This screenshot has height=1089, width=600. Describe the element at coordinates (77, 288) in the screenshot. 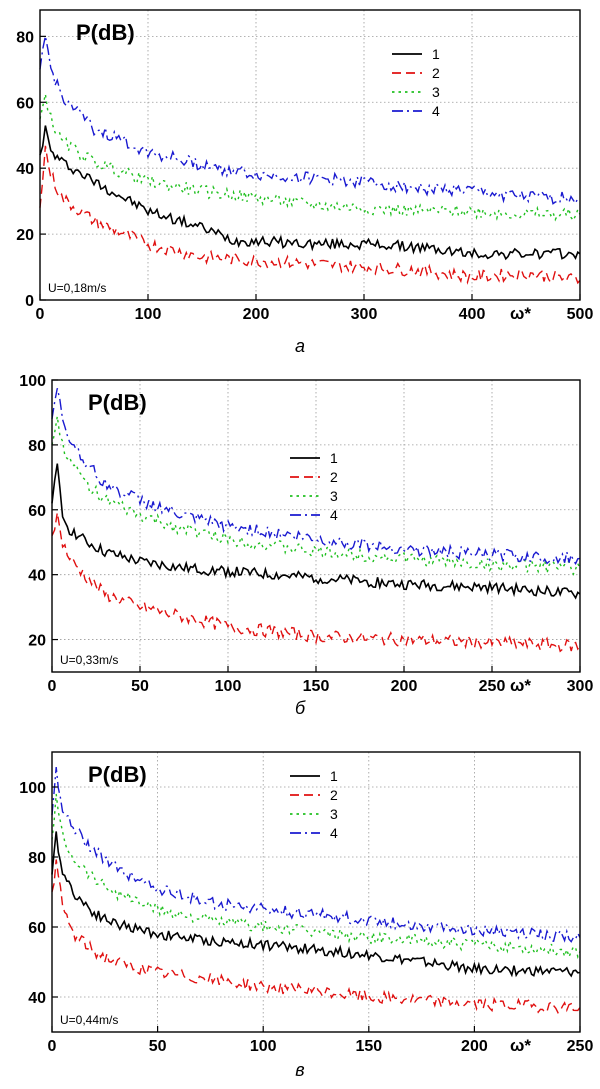

I see `velocity-annotation: U=0,18m/s` at that location.